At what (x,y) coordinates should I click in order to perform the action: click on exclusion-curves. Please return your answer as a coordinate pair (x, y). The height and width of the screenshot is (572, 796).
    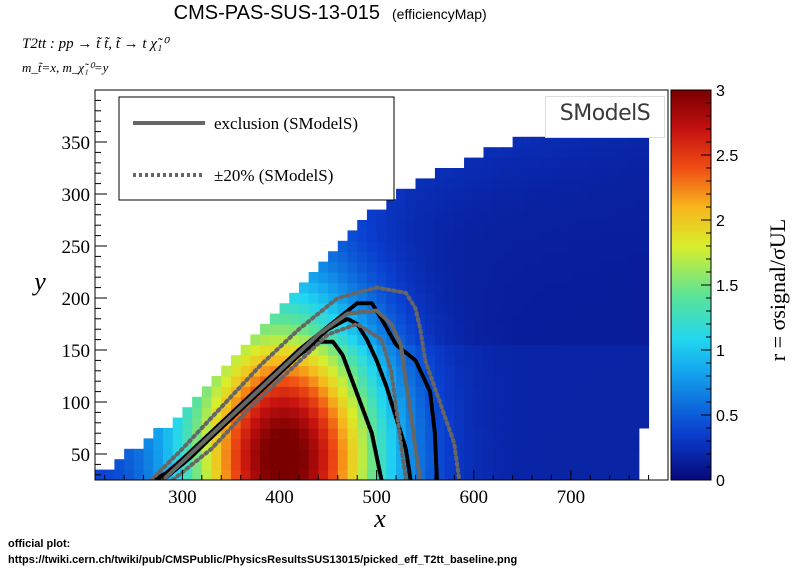
    Looking at the image, I should click on (305, 382).